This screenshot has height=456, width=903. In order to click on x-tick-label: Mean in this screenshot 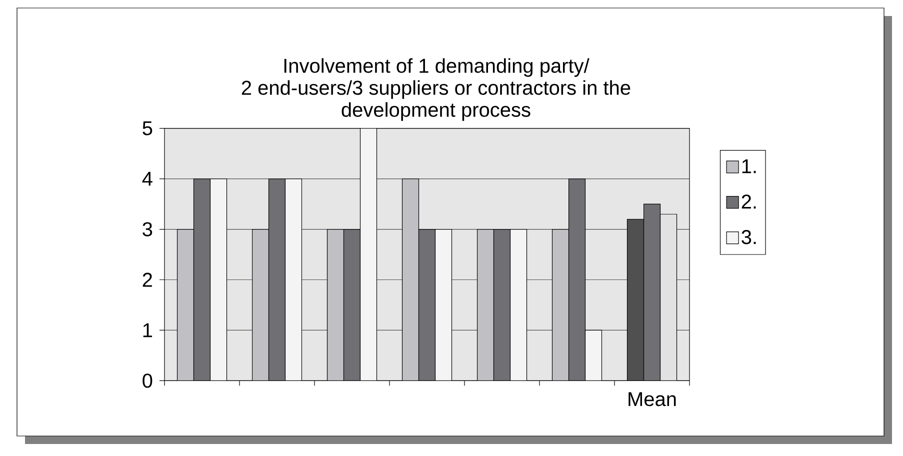, I will do `click(652, 399)`.